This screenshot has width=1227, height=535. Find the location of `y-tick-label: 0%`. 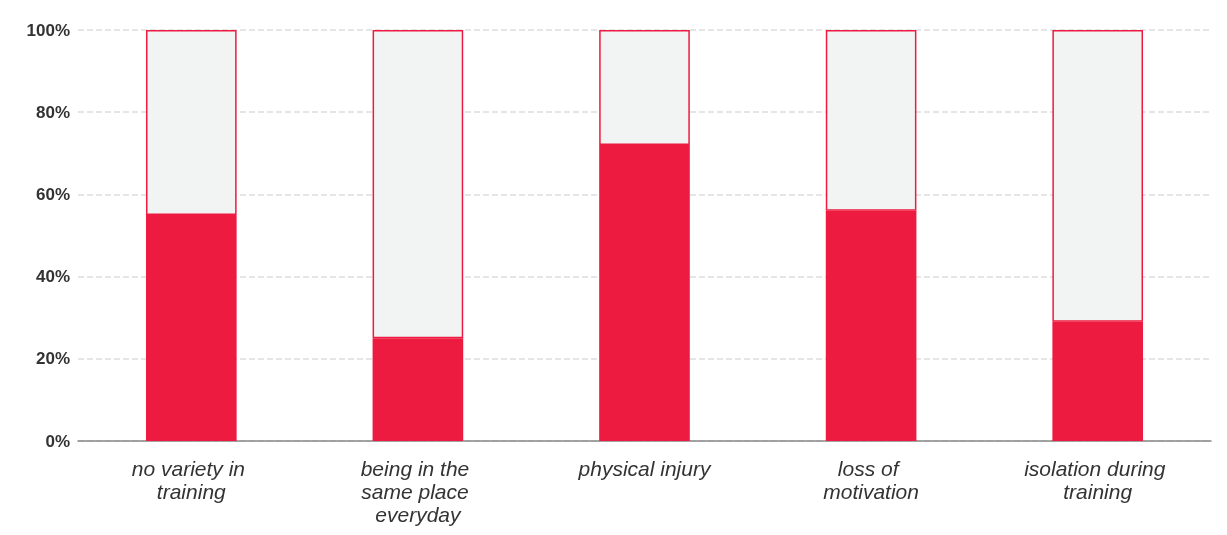

y-tick-label: 0% is located at coordinates (57, 441).